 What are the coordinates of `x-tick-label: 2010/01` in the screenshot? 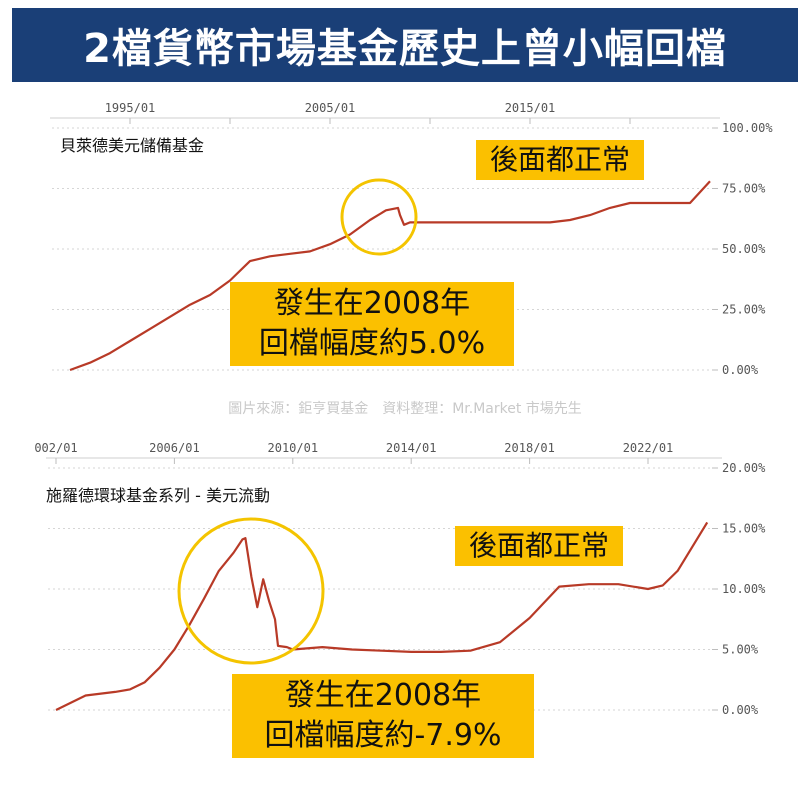 It's located at (293, 448).